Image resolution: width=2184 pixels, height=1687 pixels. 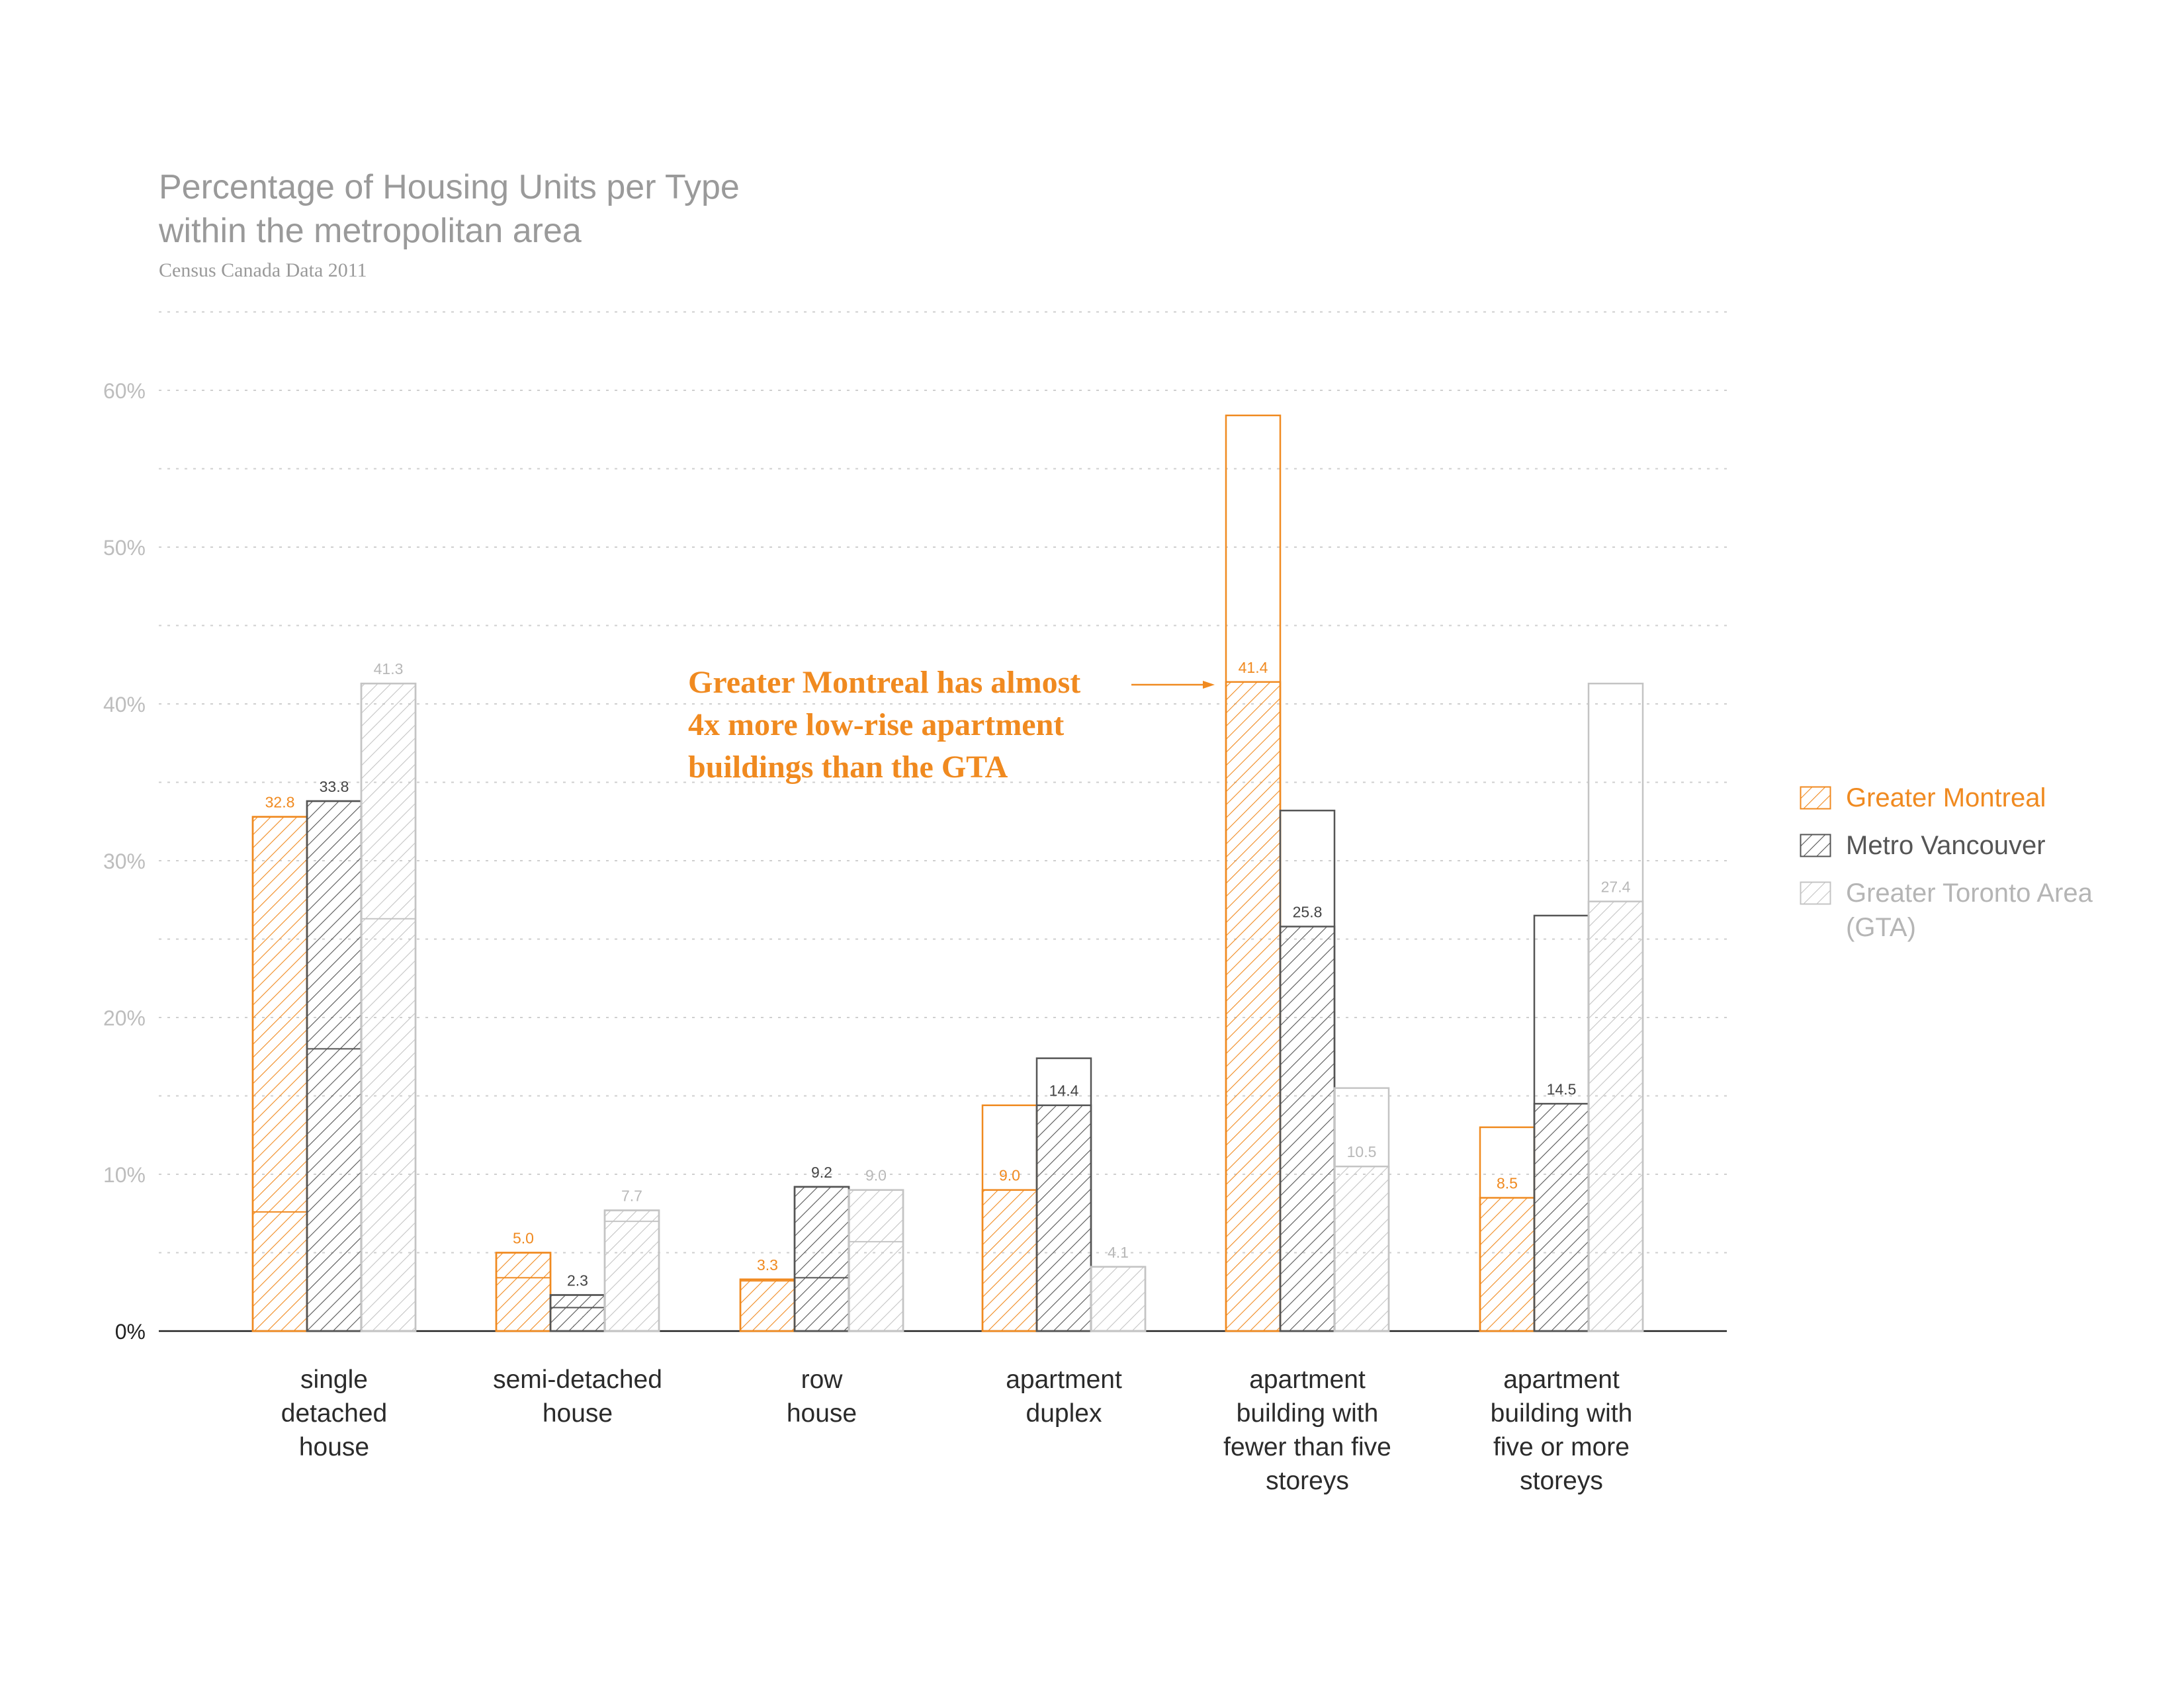 What do you see at coordinates (371, 231) in the screenshot?
I see `chart-title-line-2: within the metropolitan area` at bounding box center [371, 231].